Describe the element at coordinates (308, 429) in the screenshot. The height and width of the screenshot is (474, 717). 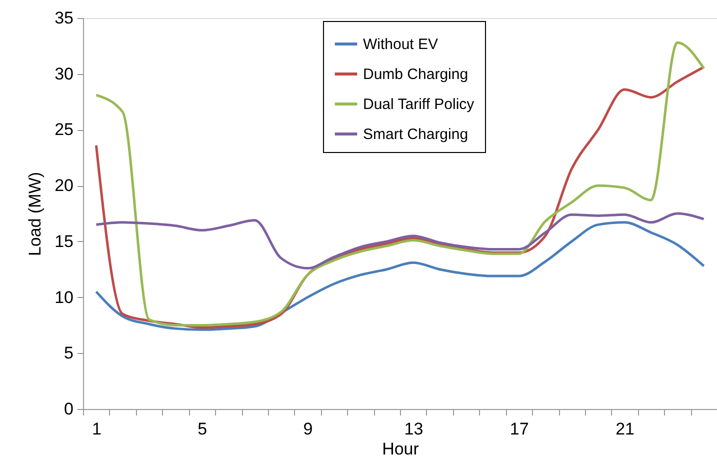
I see `x-tick-label: 9` at that location.